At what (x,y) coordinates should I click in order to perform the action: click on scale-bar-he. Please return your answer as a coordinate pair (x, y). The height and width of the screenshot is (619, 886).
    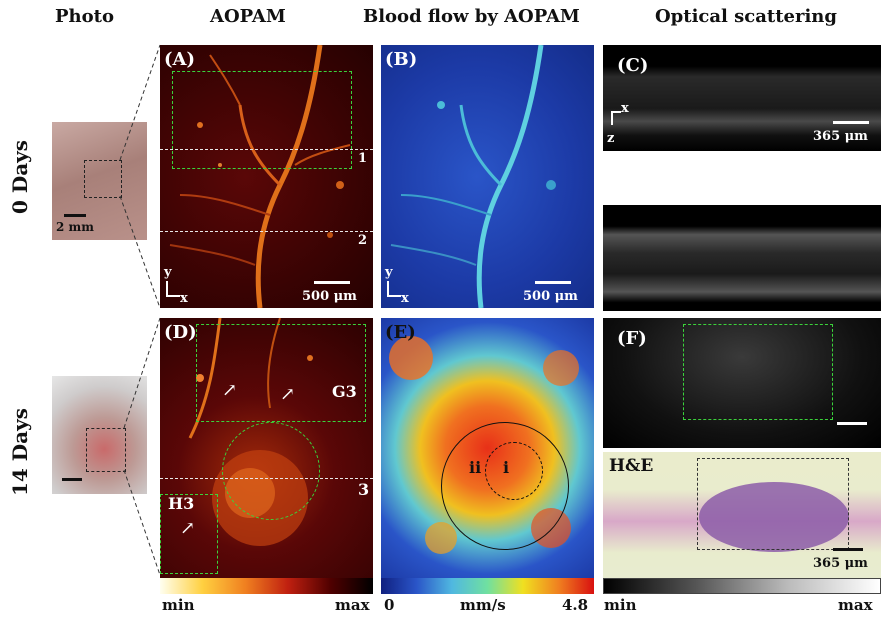
    Looking at the image, I should click on (848, 549).